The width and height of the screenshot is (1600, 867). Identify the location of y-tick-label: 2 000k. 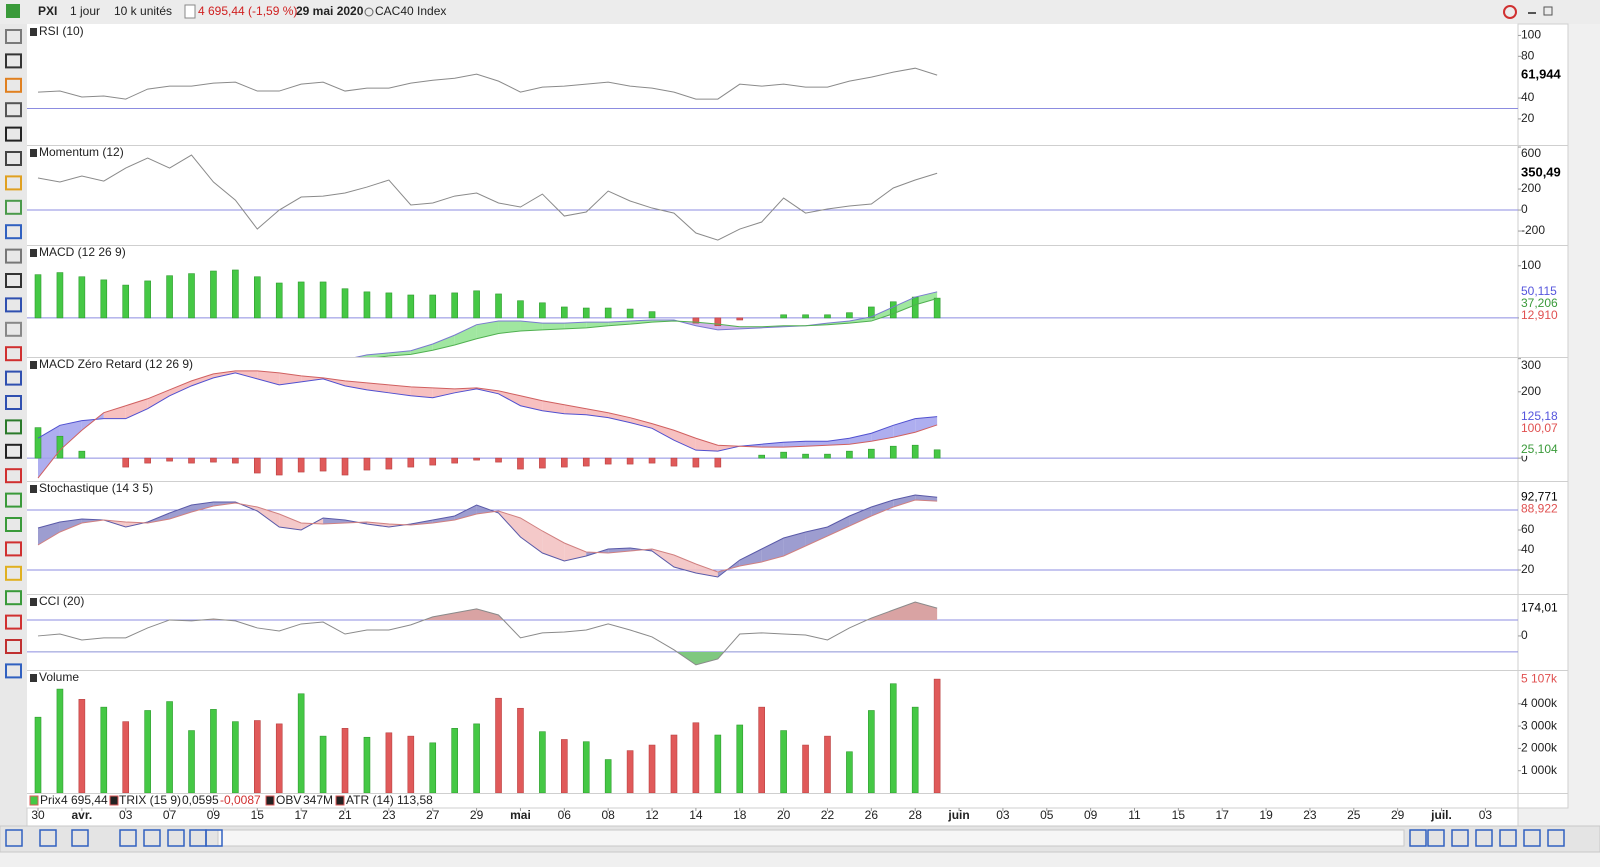
(1539, 748).